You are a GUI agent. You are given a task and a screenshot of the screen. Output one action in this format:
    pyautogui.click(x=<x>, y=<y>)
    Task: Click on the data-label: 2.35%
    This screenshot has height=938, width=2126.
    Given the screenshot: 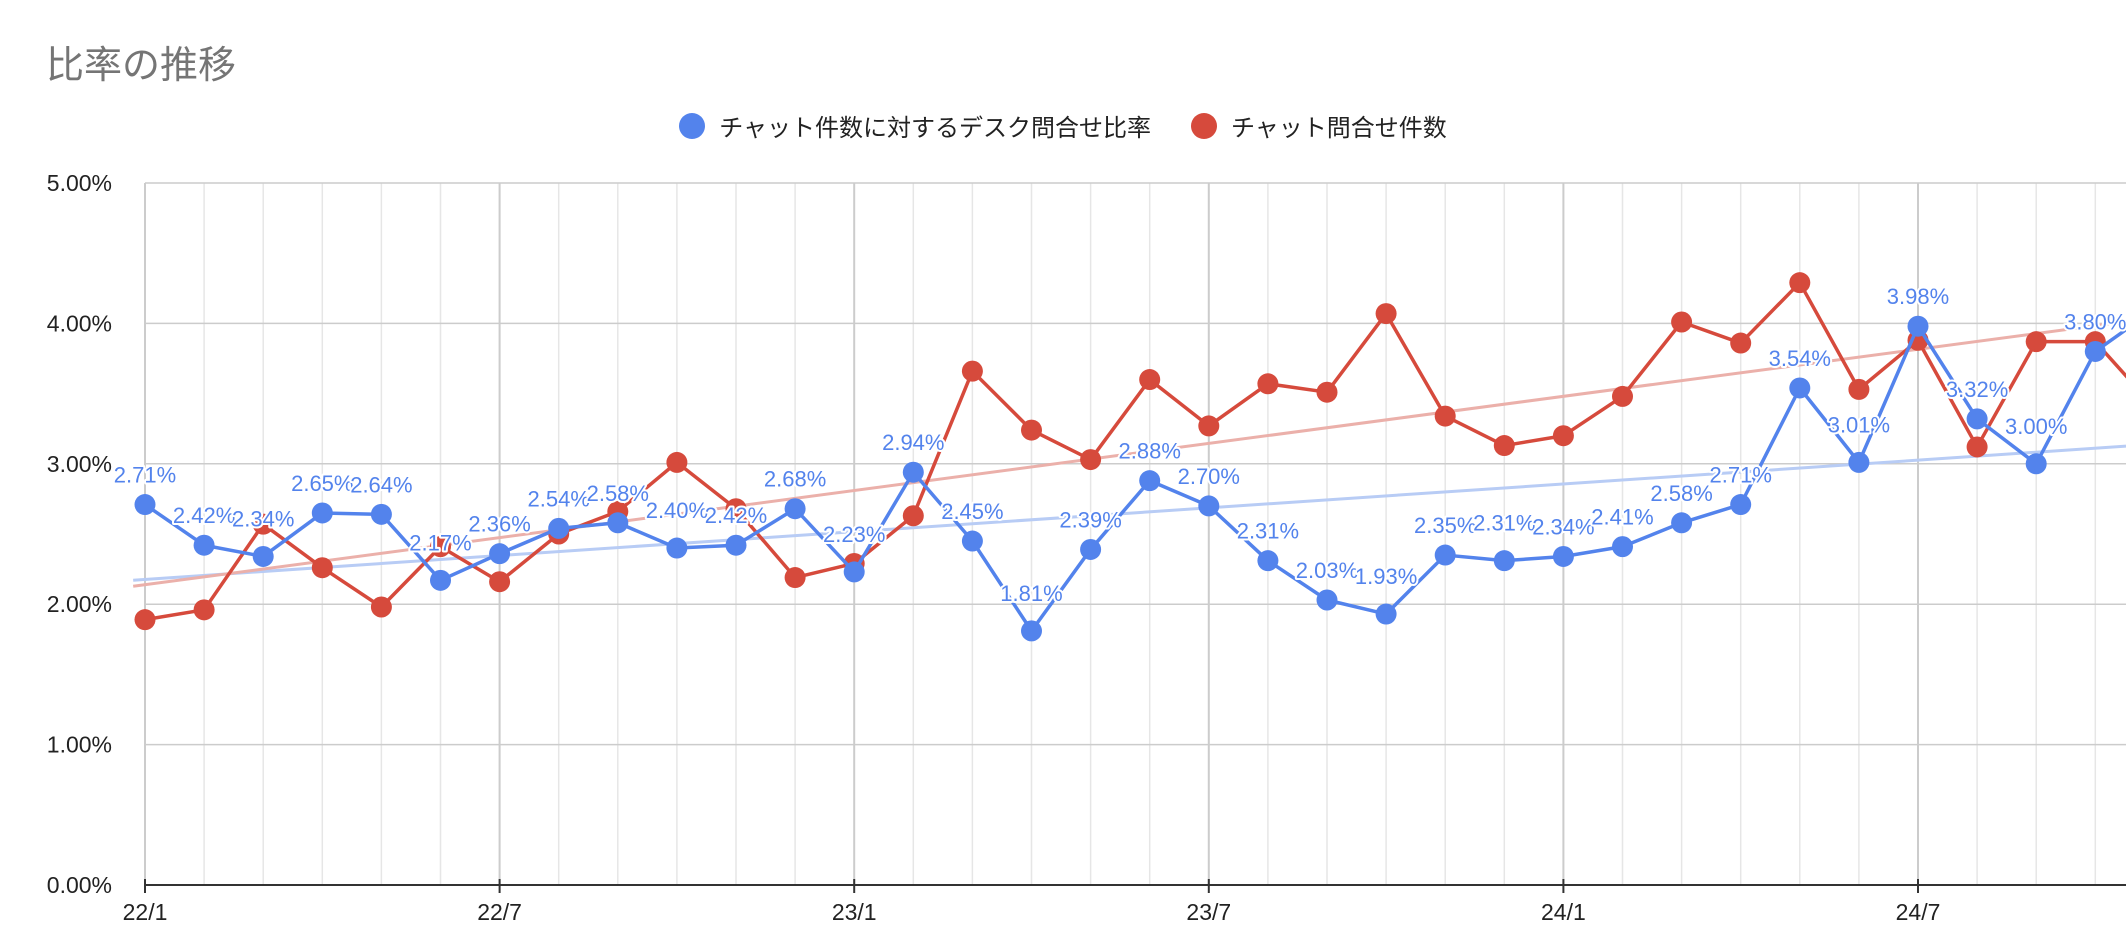 What is the action you would take?
    pyautogui.click(x=1445, y=525)
    